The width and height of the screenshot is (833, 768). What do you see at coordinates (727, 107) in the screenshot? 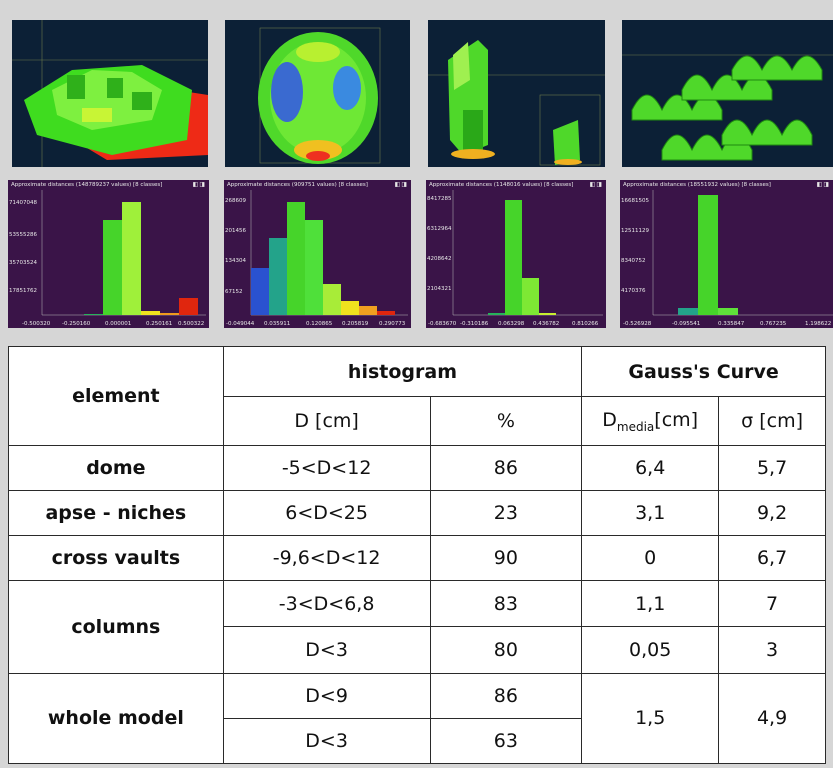
I see `render-columns-image` at bounding box center [727, 107].